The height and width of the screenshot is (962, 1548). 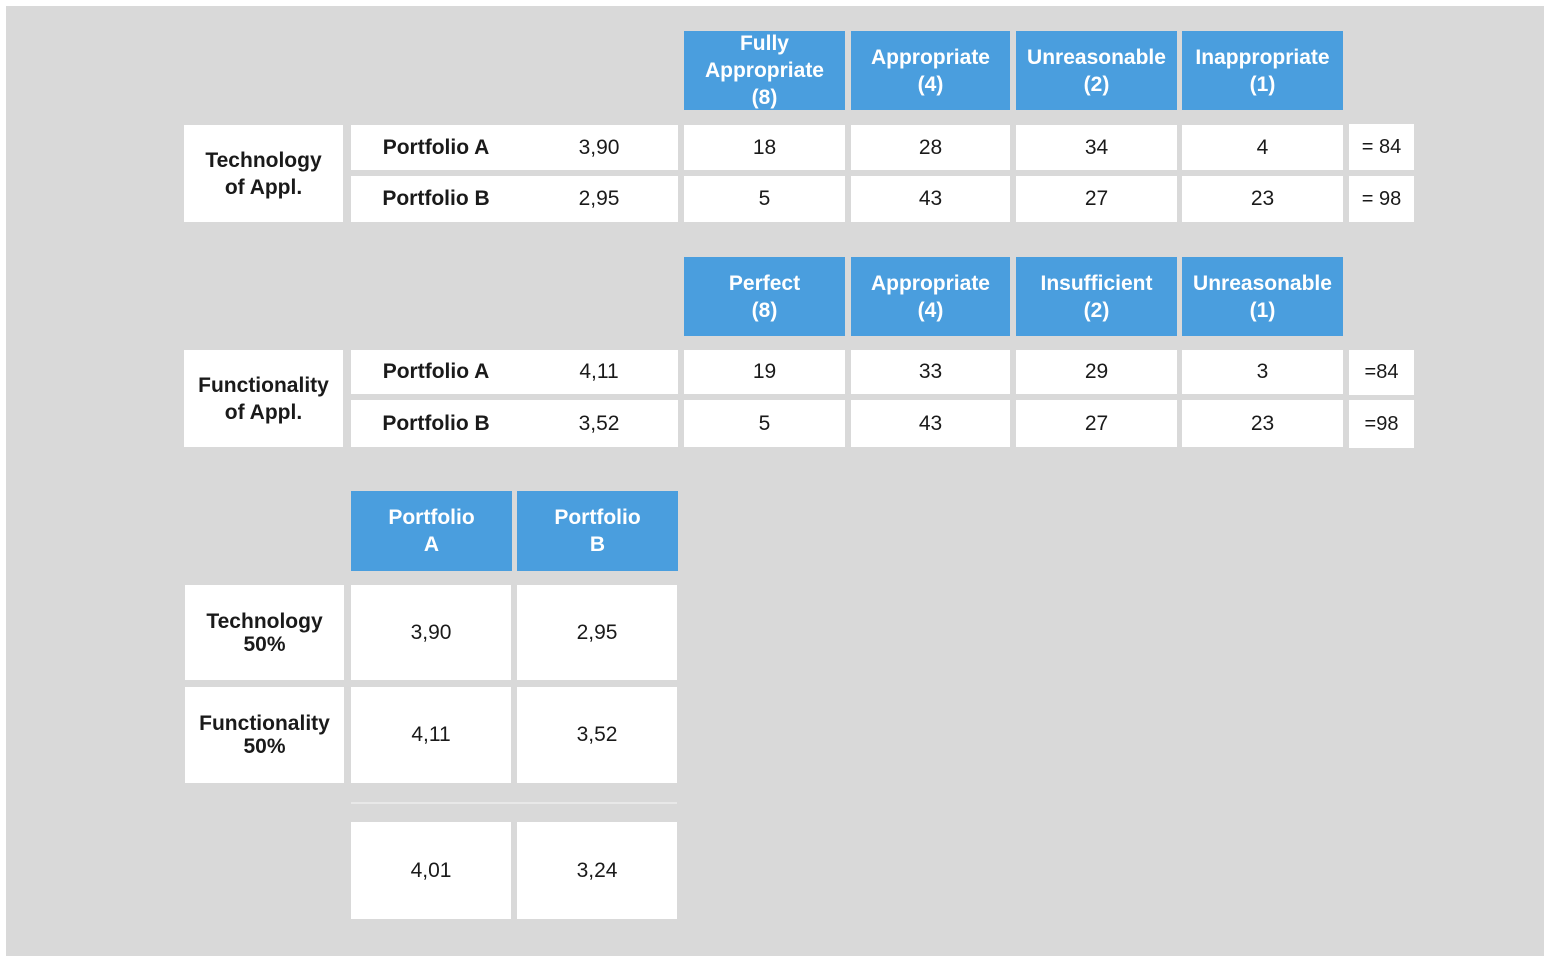 What do you see at coordinates (436, 147) in the screenshot?
I see `t1-row-a-name: Portfolio A` at bounding box center [436, 147].